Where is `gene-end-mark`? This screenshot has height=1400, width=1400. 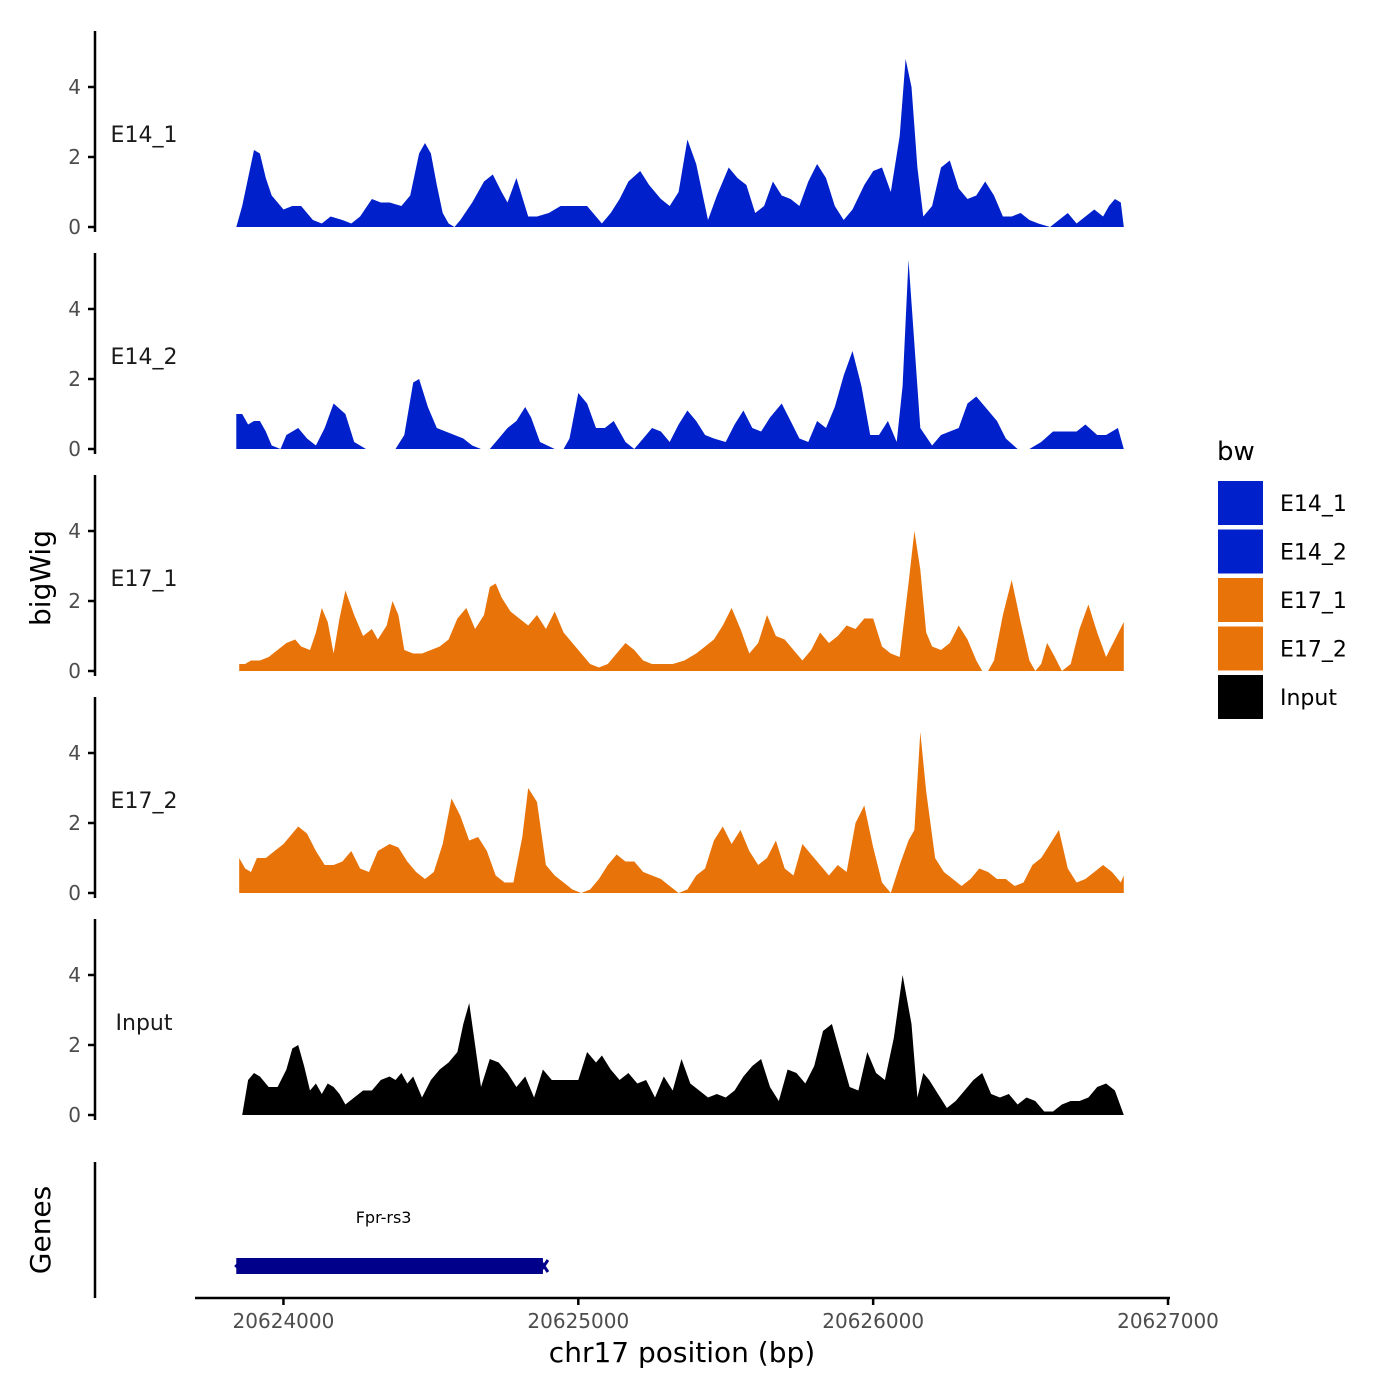 gene-end-mark is located at coordinates (544, 1266).